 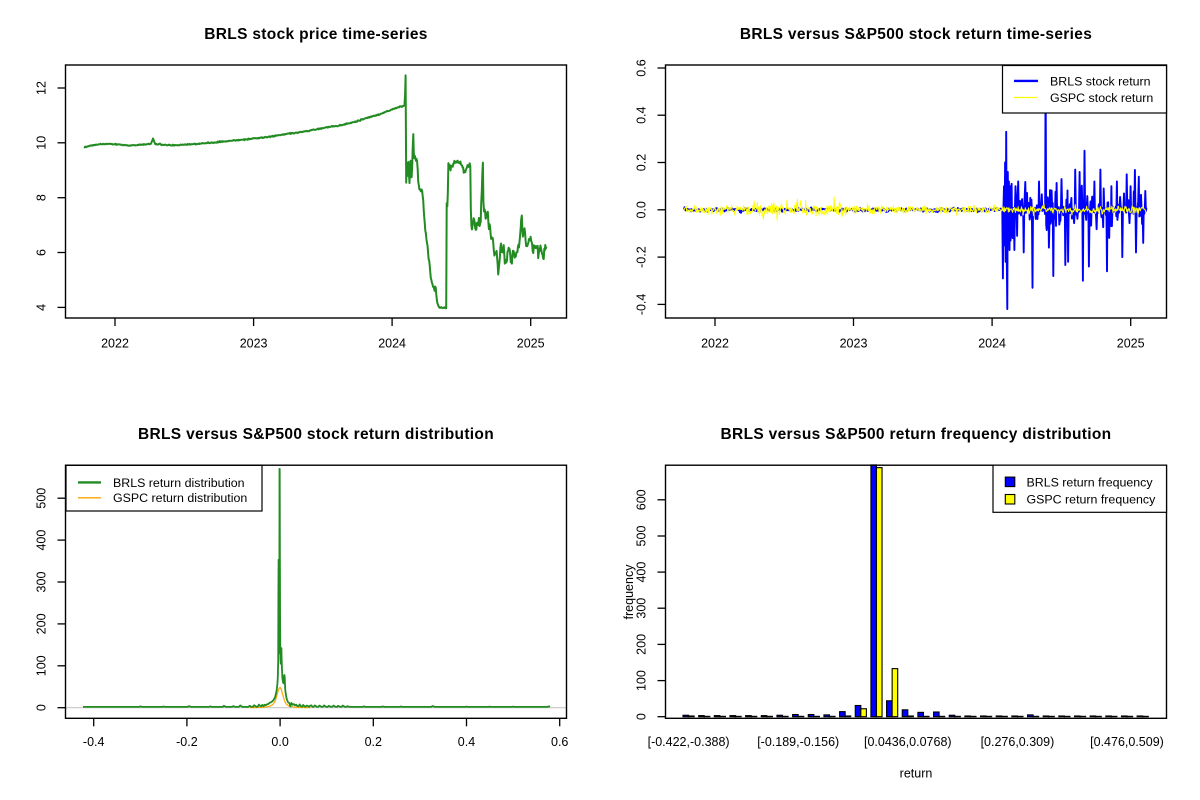 I want to click on svg-text: return, so click(x=916, y=774).